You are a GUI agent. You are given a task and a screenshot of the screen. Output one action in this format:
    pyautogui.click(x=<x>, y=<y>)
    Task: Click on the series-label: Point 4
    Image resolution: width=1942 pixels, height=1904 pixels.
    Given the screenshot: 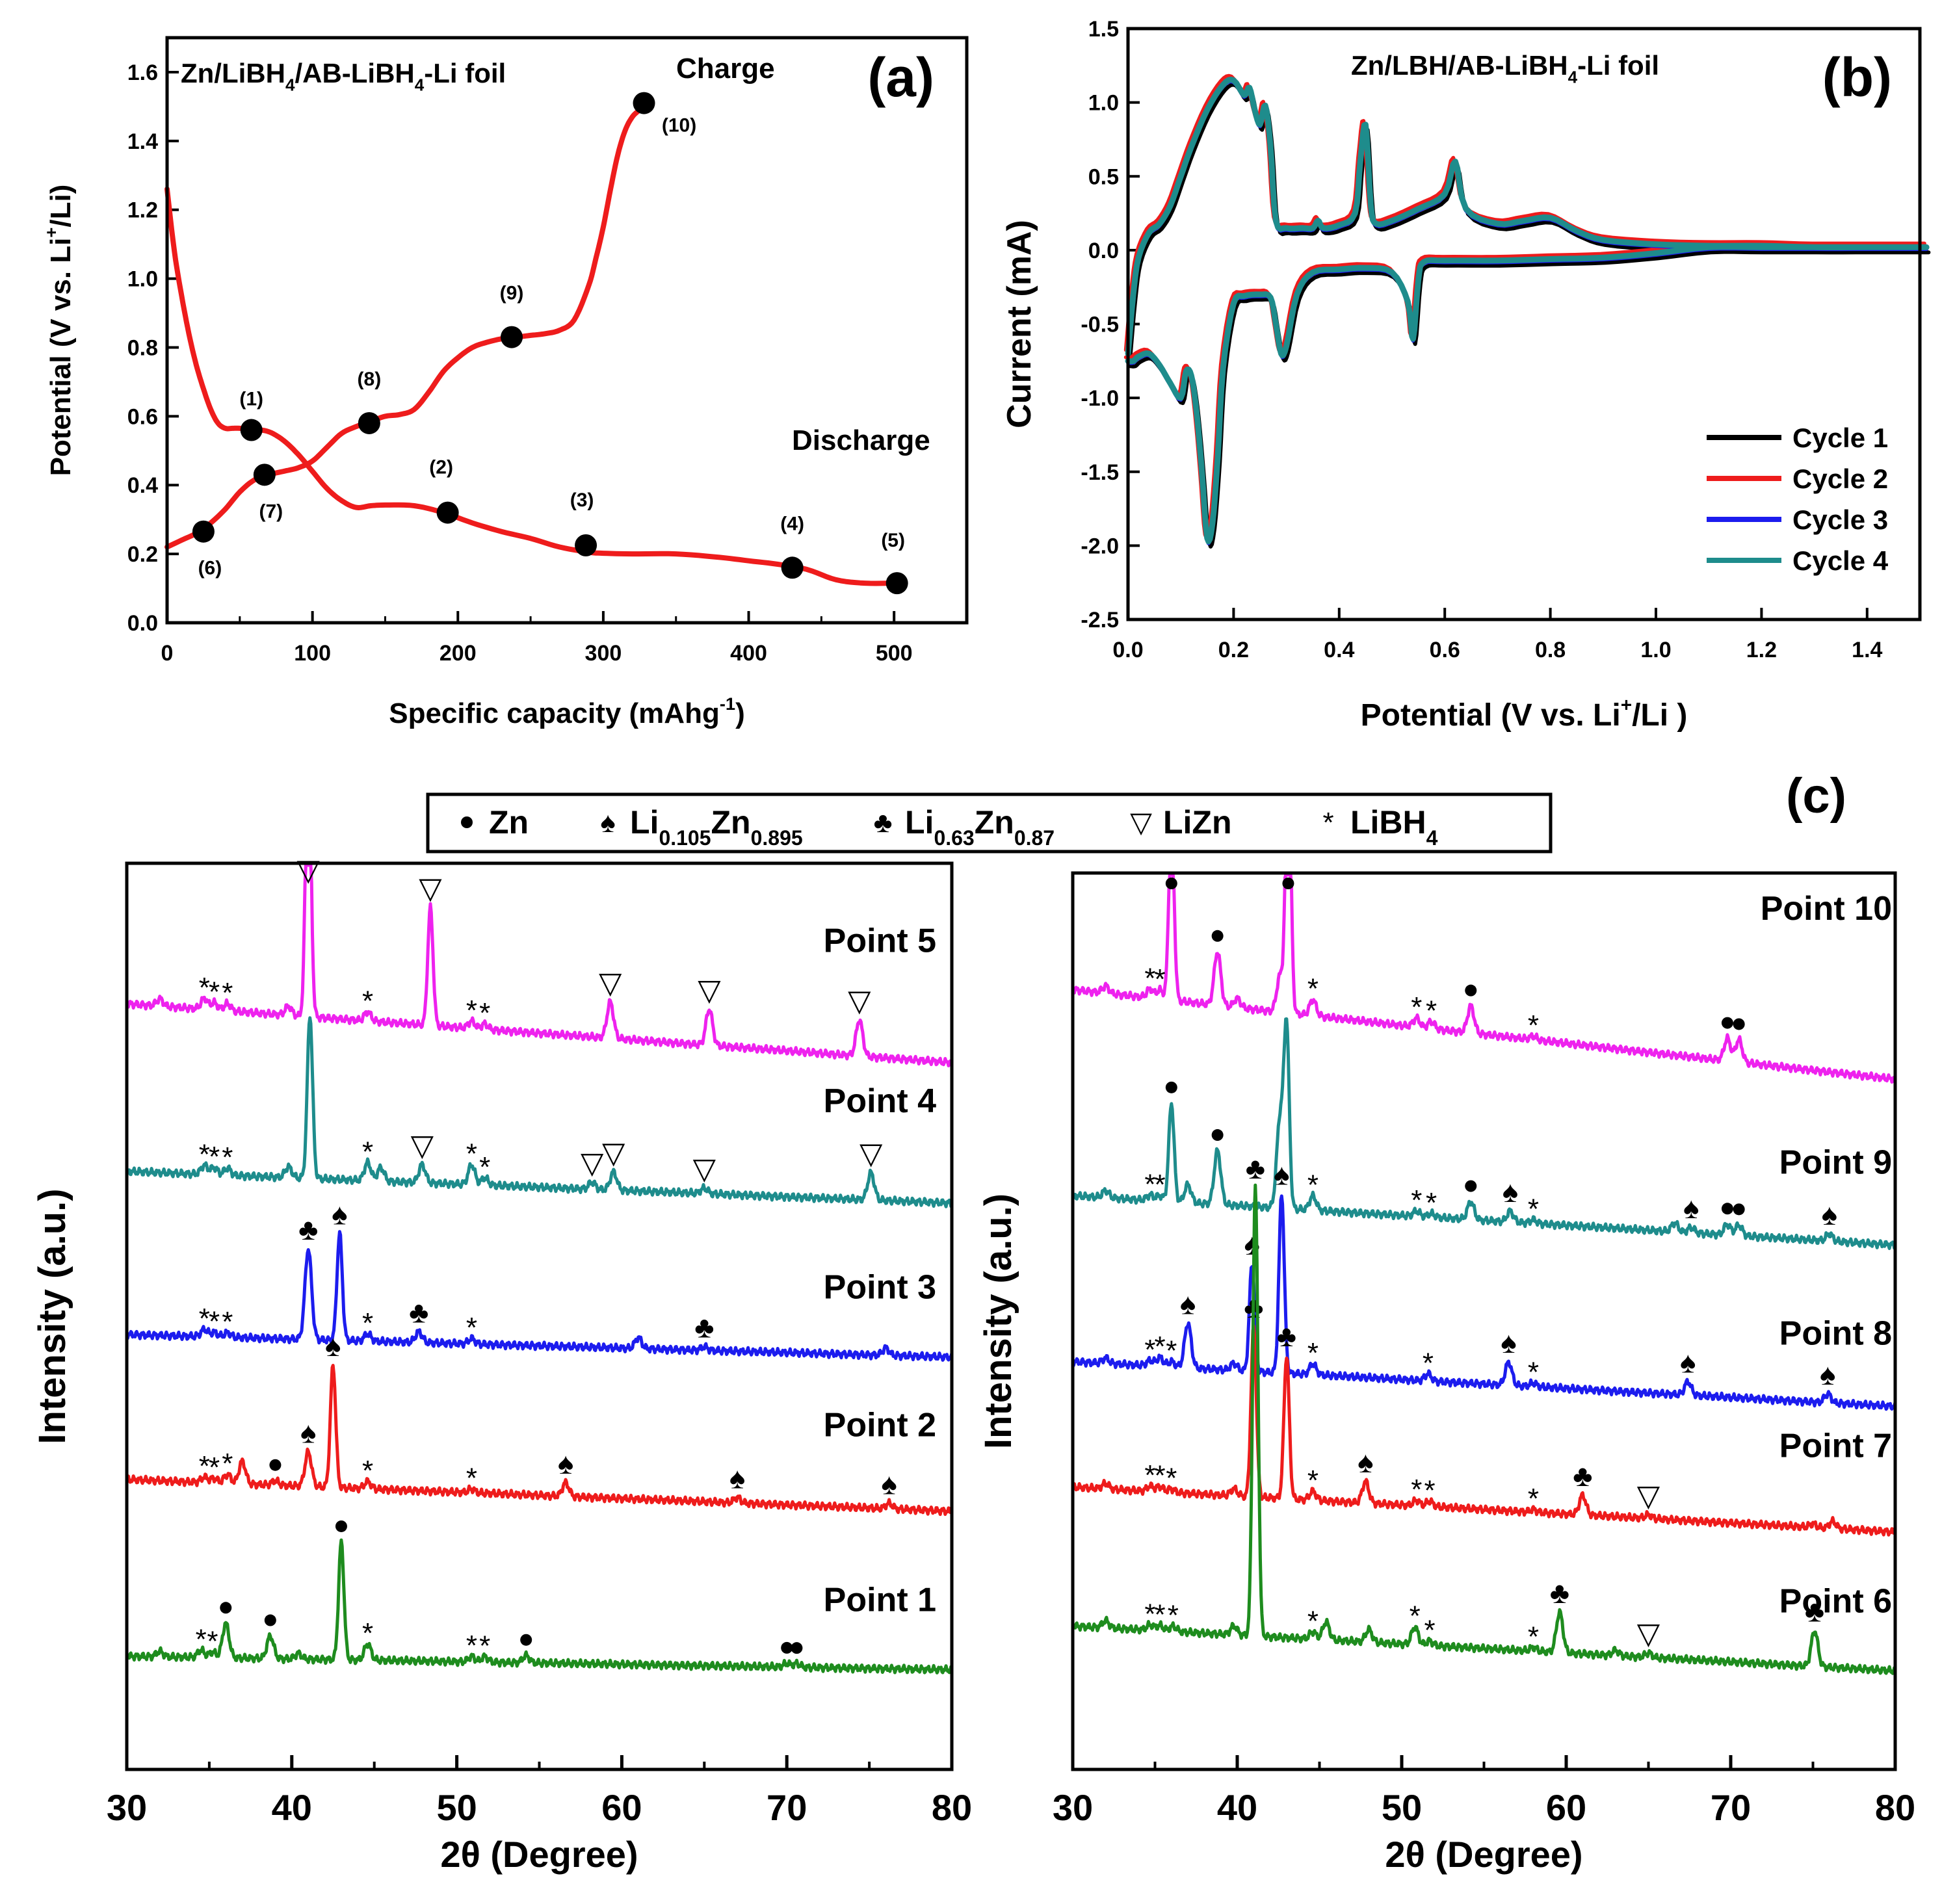 What is the action you would take?
    pyautogui.click(x=880, y=1101)
    